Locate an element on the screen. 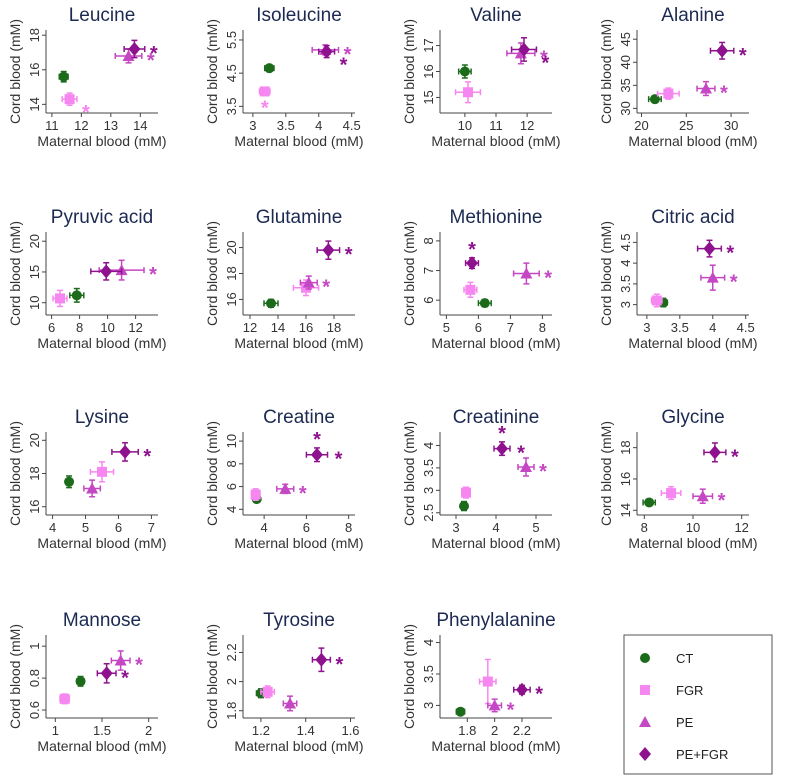  x-tick-label: 1.8 is located at coordinates (467, 730).